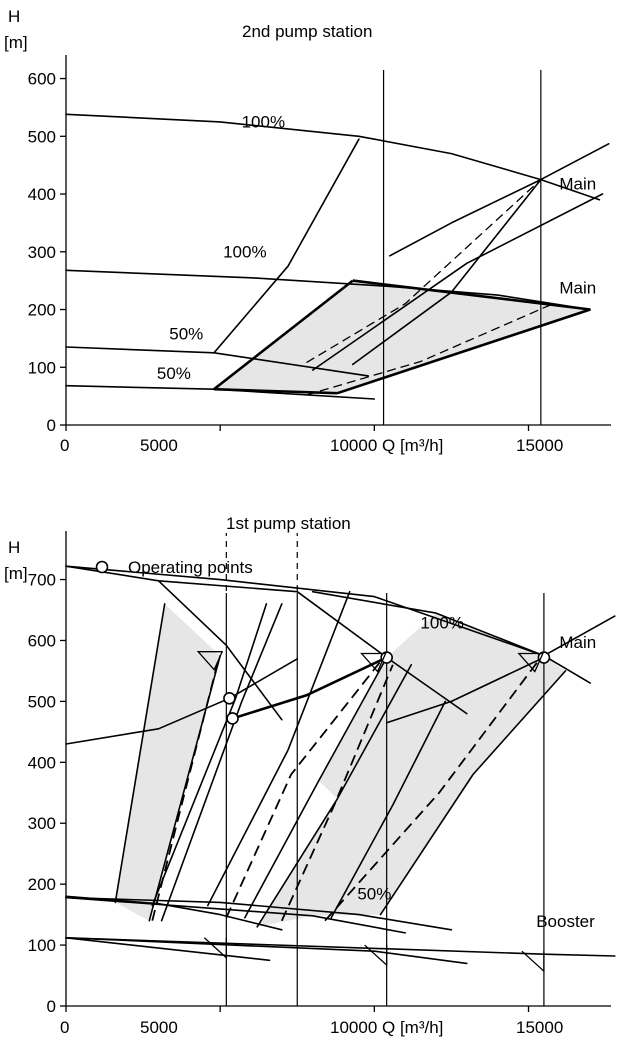  What do you see at coordinates (577, 642) in the screenshot?
I see `curve-label-1: Main` at bounding box center [577, 642].